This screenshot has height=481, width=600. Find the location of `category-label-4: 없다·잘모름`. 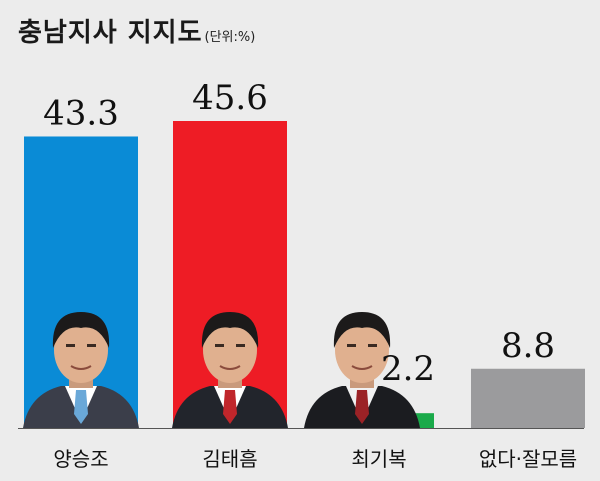

category-label-4: 없다·잘모름 is located at coordinates (528, 459).